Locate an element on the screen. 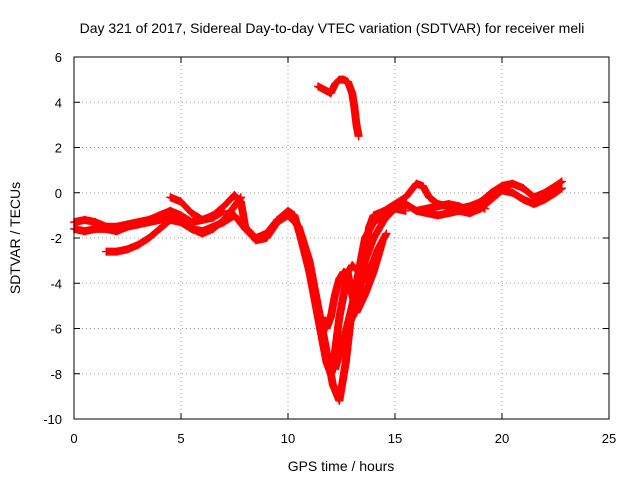 Image resolution: width=640 pixels, height=480 pixels. series-arc7 is located at coordinates (357, 301).